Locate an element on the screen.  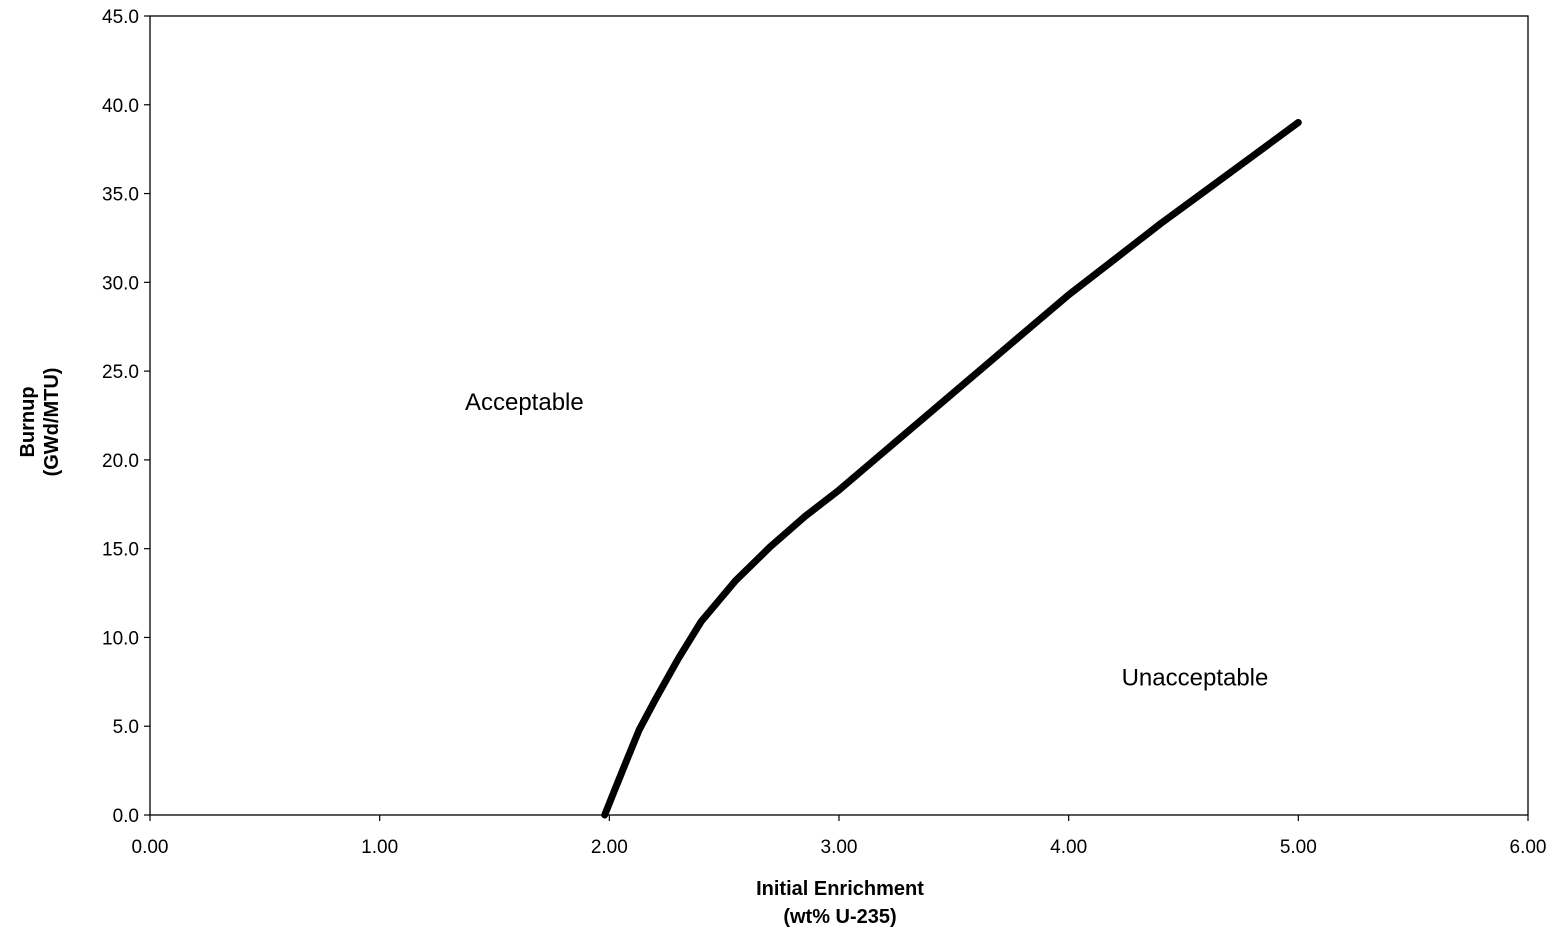
y-tick-label: 35.0 is located at coordinates (120, 195).